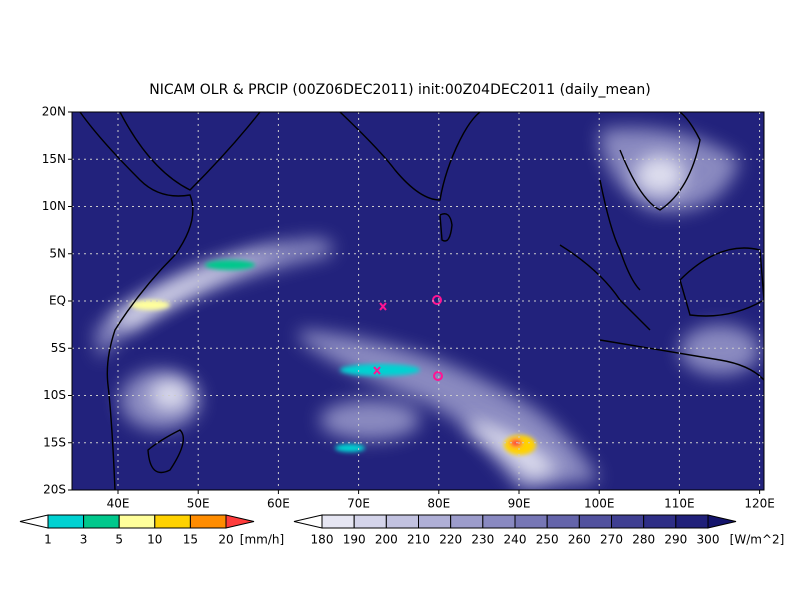 This screenshot has width=800, height=604. What do you see at coordinates (278, 504) in the screenshot?
I see `lon-label: 60E` at bounding box center [278, 504].